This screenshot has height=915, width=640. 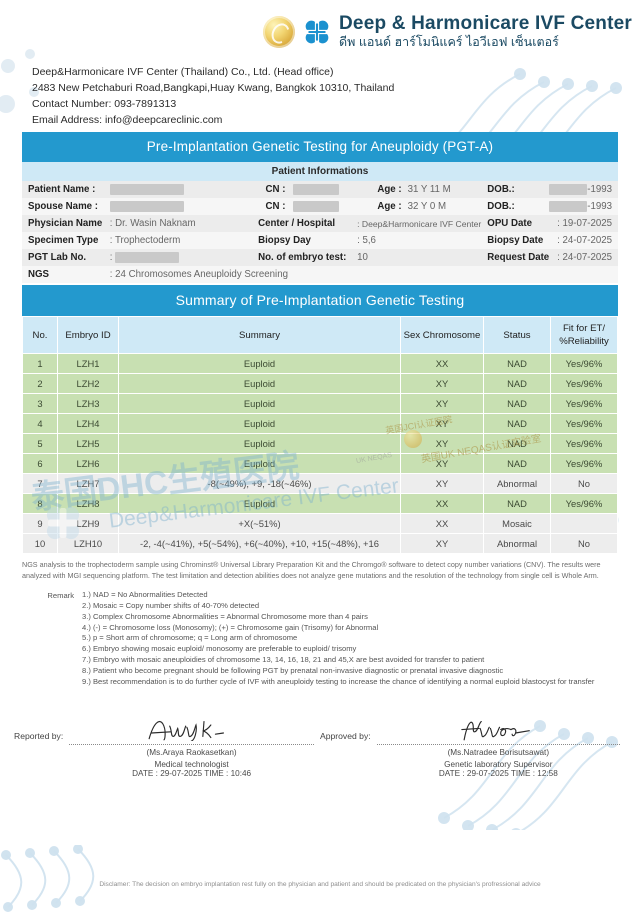 I want to click on patient-dob-label: DOB.:, so click(x=501, y=190).